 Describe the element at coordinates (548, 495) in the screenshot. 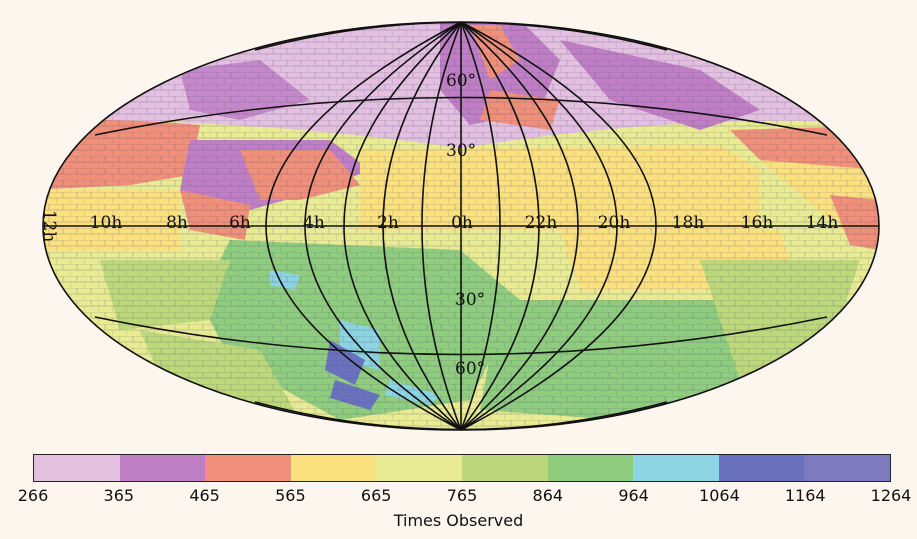

I see `colorbar-tick-label: 864` at that location.